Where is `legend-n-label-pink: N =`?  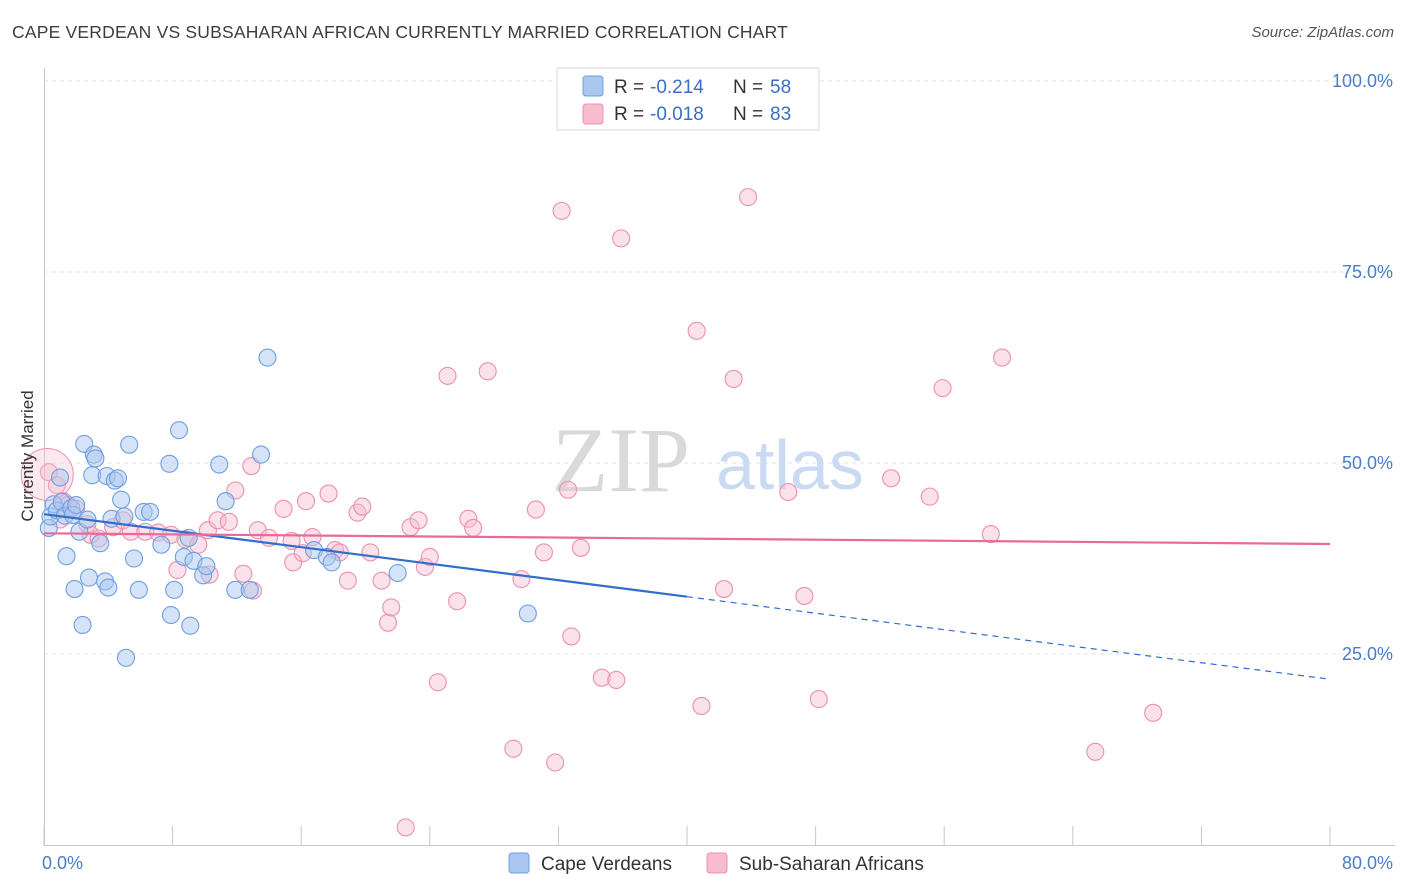 legend-n-label-pink: N = is located at coordinates (748, 114).